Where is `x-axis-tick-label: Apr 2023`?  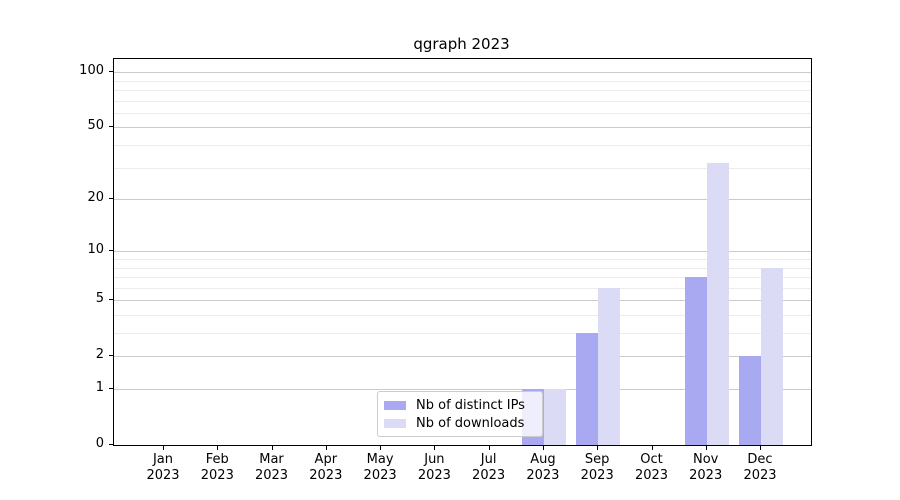 x-axis-tick-label: Apr 2023 is located at coordinates (326, 468).